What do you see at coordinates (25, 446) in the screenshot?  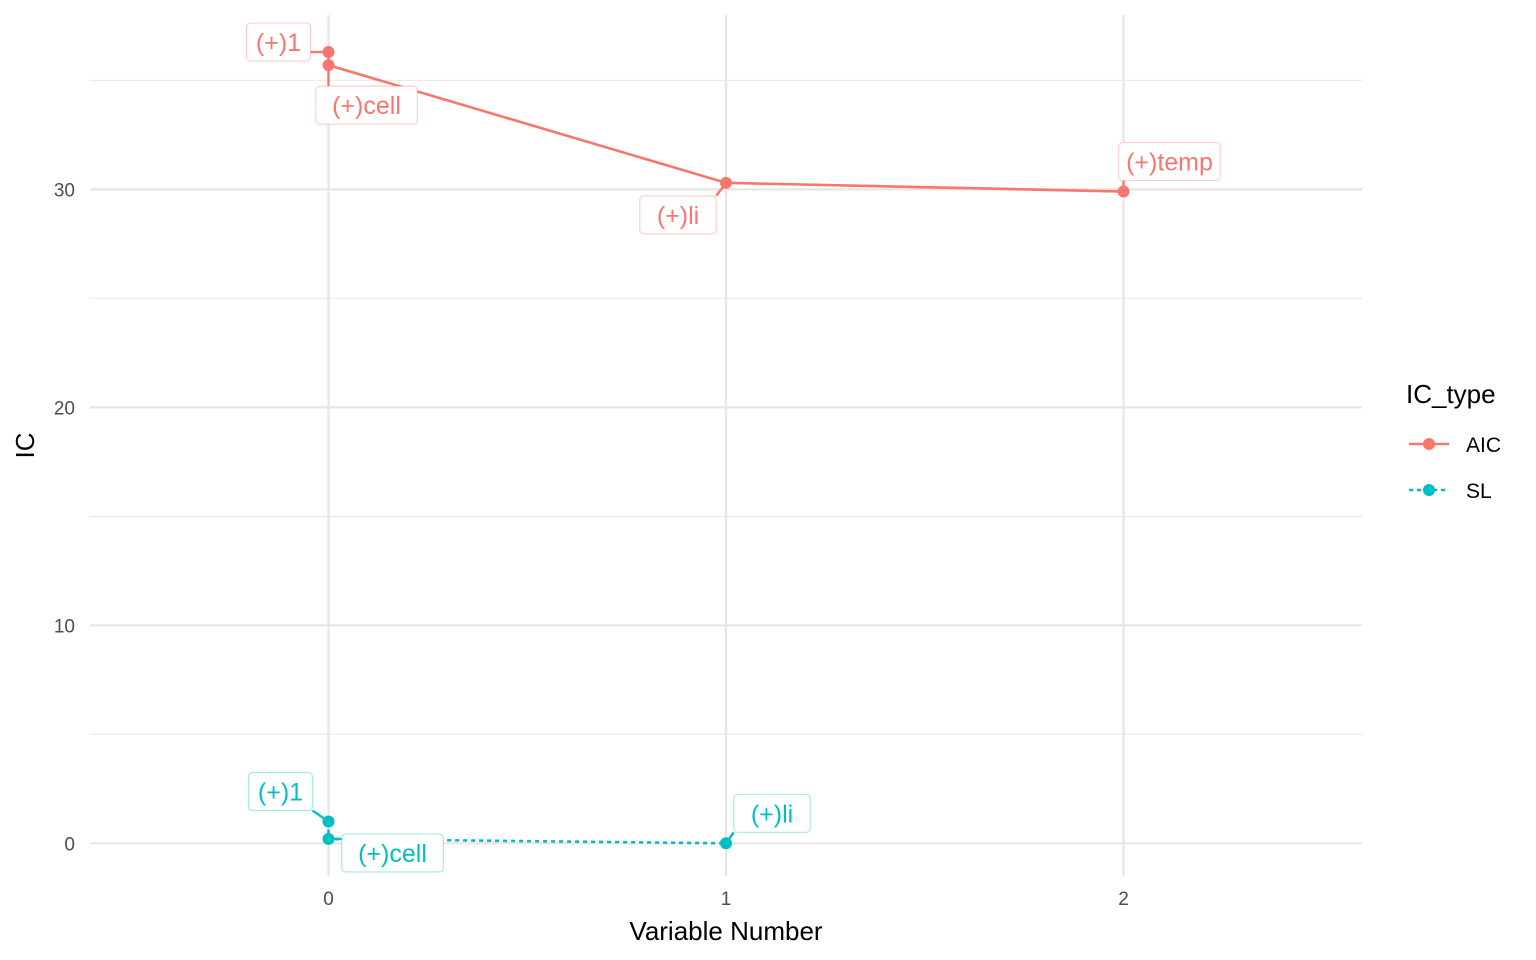 I see `y-axis-title: IC` at bounding box center [25, 446].